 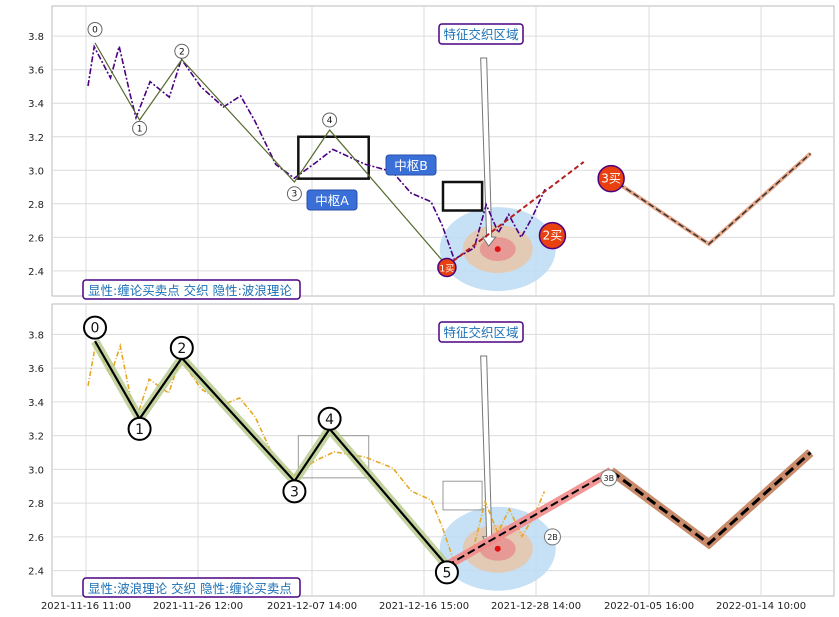 I want to click on wave-label-text: 5, so click(x=446, y=573).